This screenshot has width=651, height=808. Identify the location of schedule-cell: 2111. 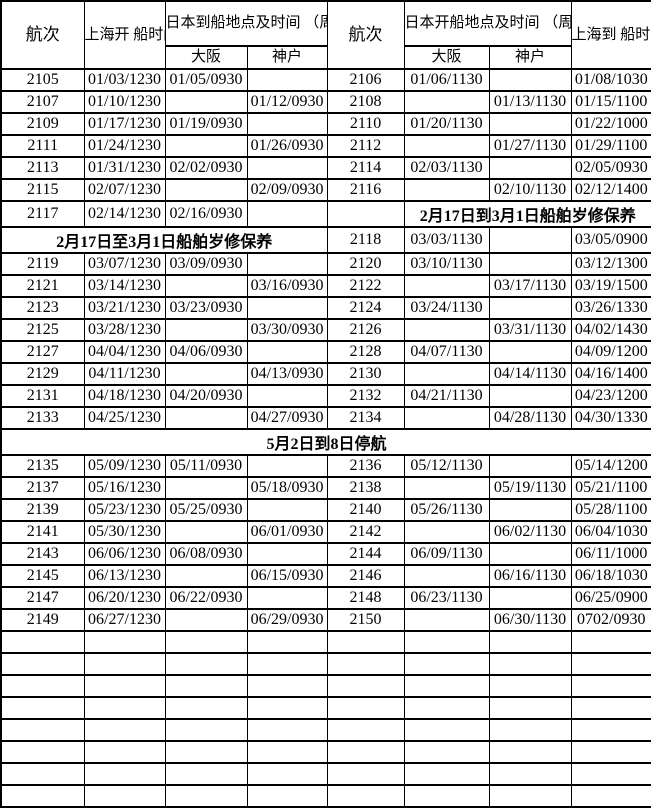
(42, 146).